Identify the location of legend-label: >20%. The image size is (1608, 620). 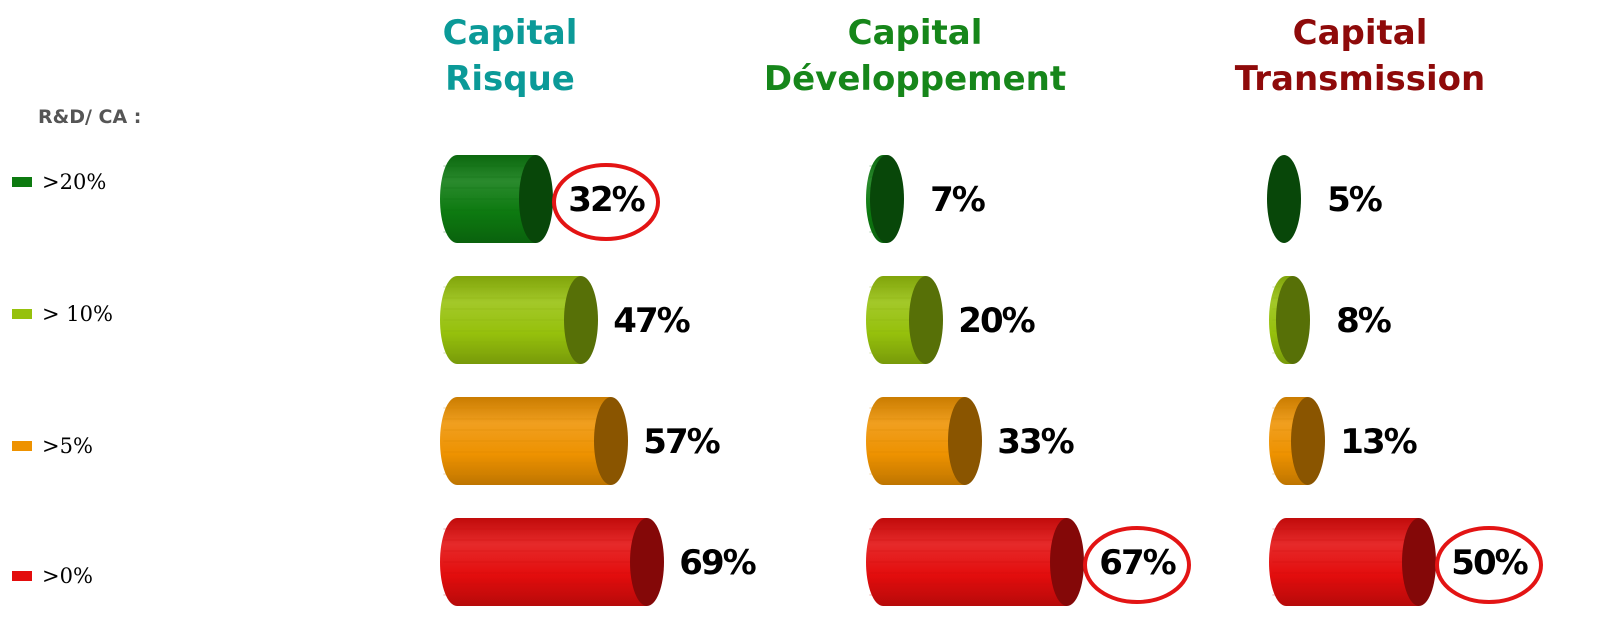
(74, 182).